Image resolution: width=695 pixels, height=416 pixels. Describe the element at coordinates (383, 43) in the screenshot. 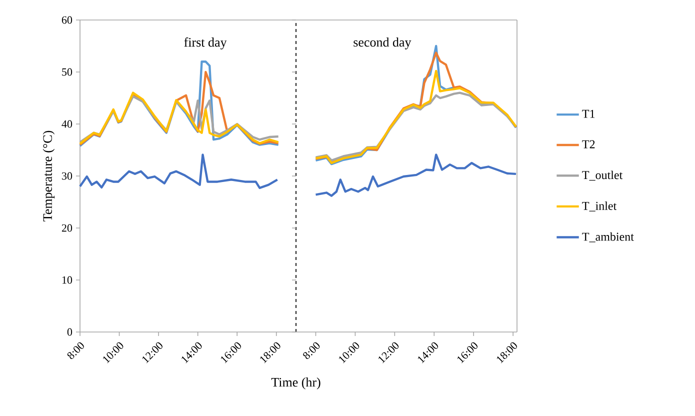

I see `annotation: second day` at that location.